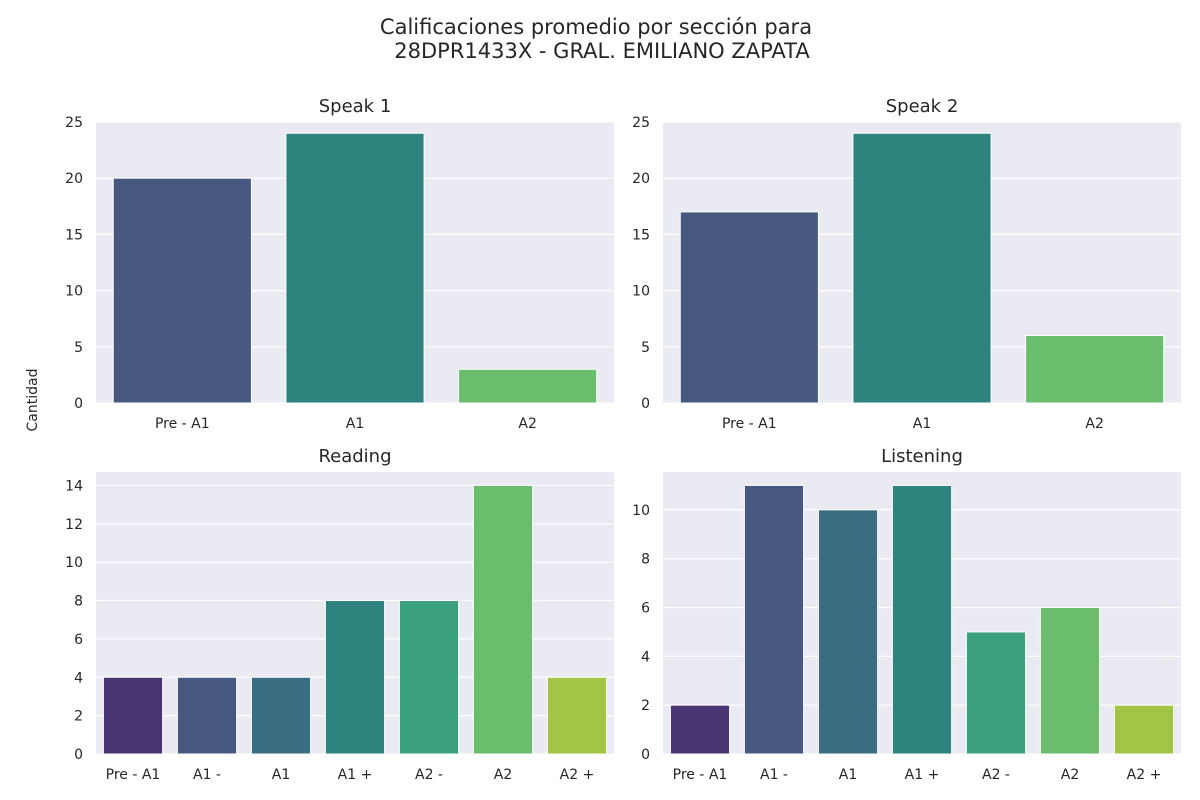  Describe the element at coordinates (922, 106) in the screenshot. I see `subplot-title: Speak 2` at that location.